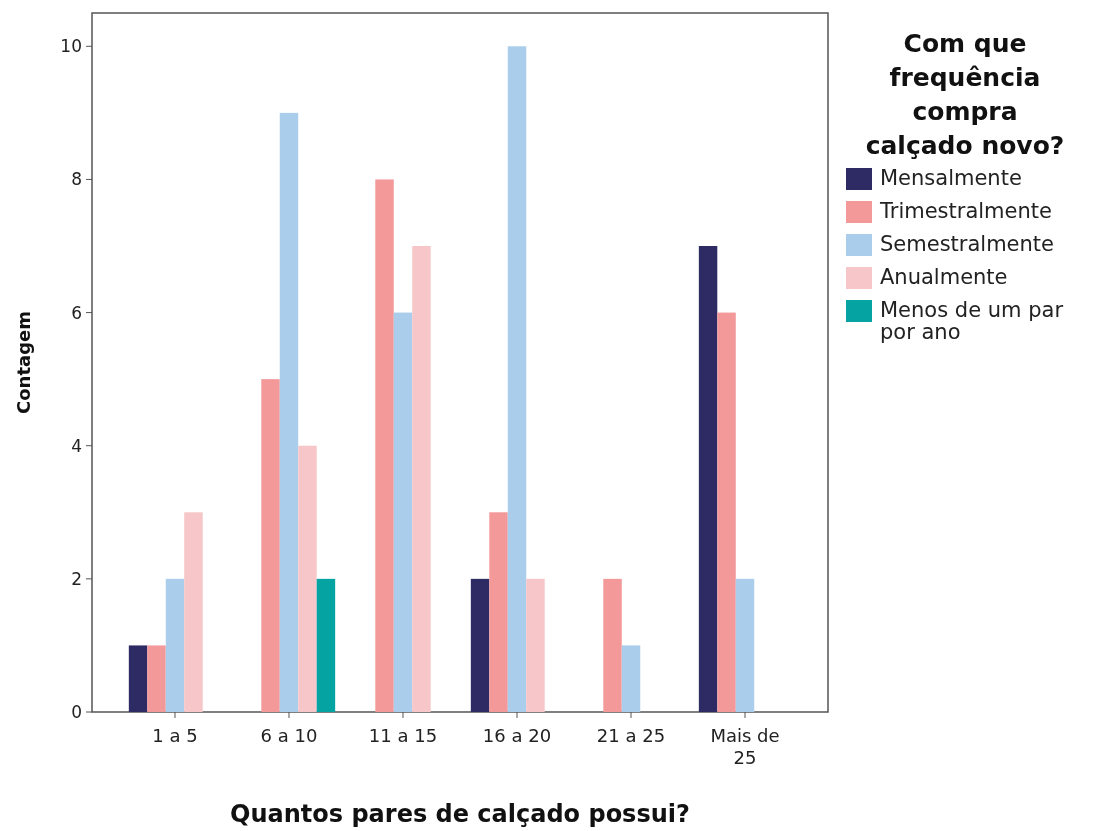 This screenshot has height=831, width=1105. I want to click on y-axis-title: Contagem, so click(23, 362).